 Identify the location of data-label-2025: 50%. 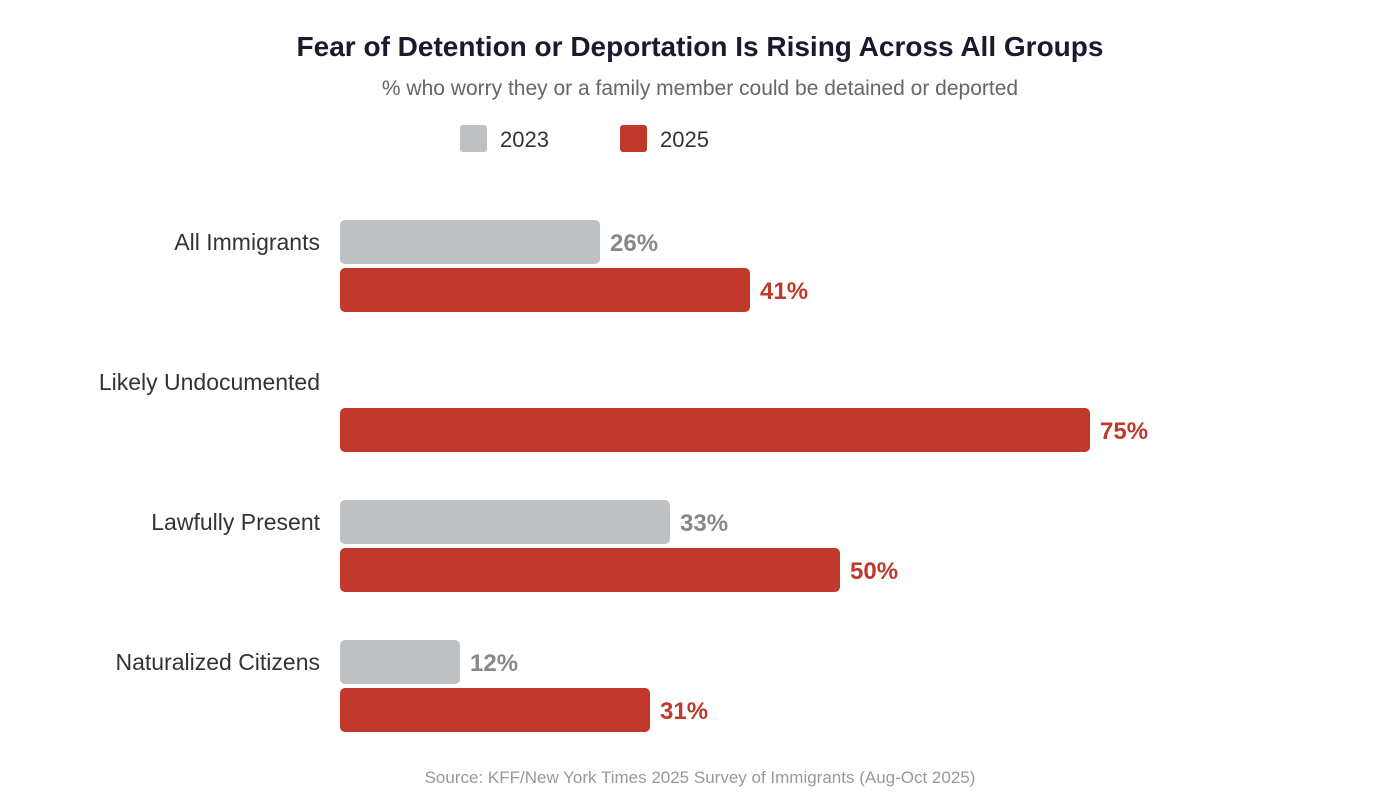
(874, 571).